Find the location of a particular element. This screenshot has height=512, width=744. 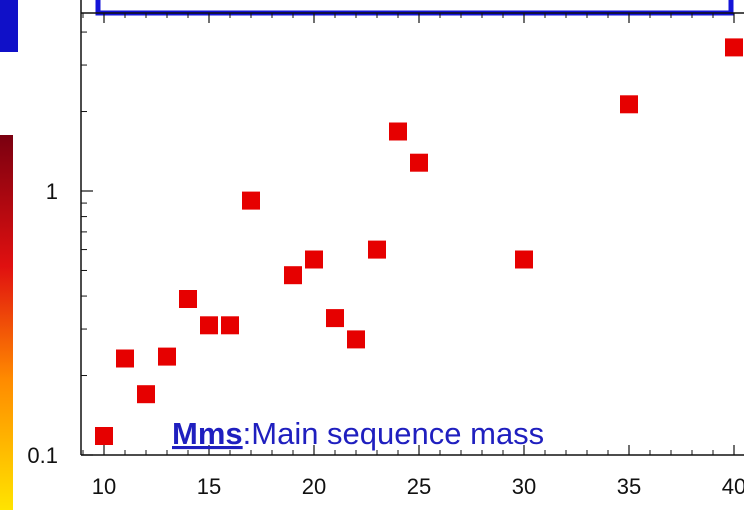

annotation-text: Mms:Main sequence mass is located at coordinates (358, 433).